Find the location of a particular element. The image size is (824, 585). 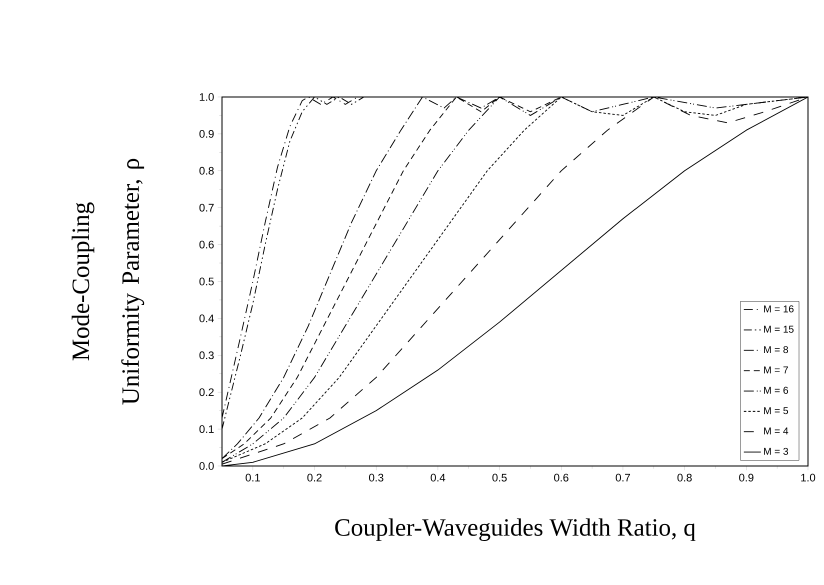

legend-label: M = 6 is located at coordinates (776, 390).